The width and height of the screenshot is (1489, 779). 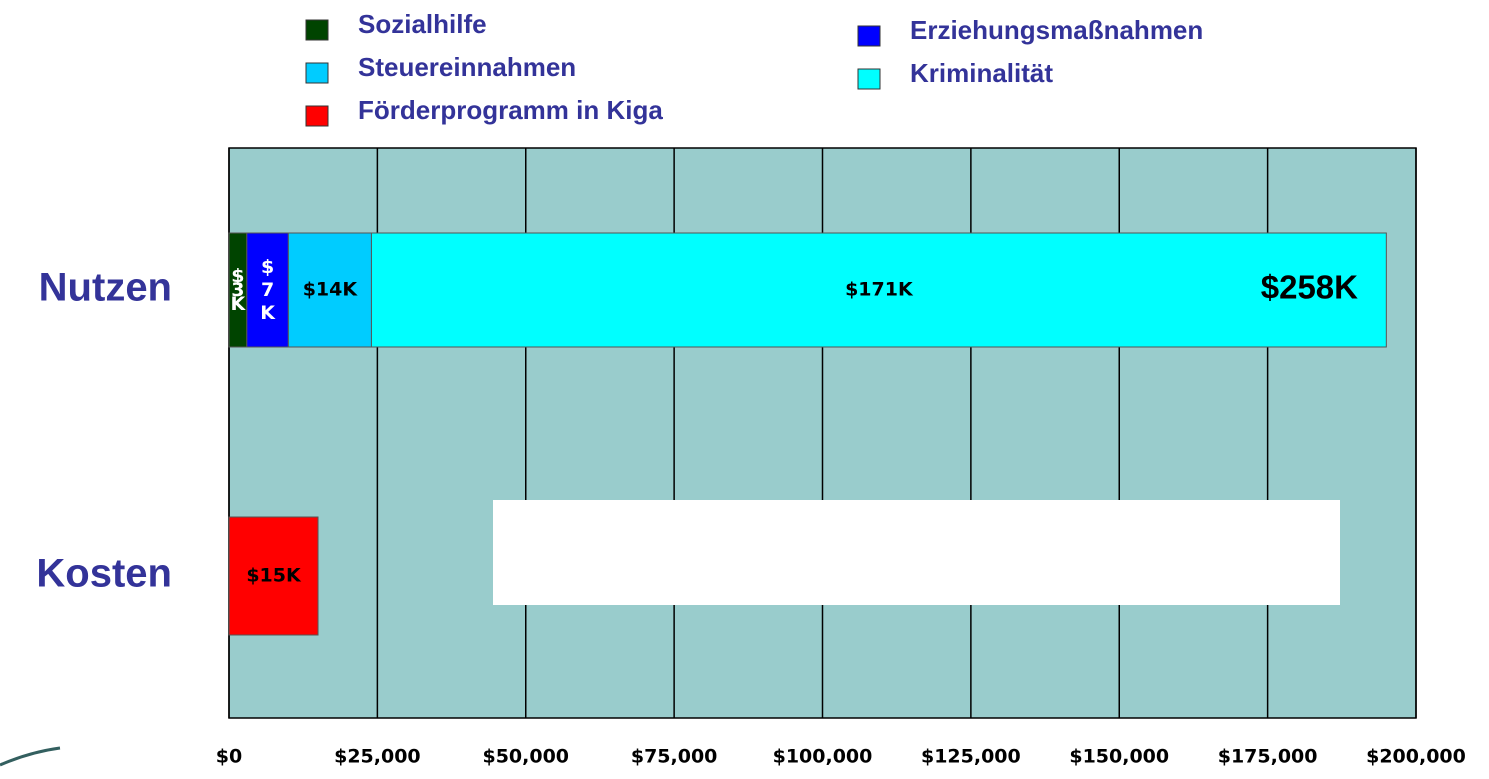 What do you see at coordinates (104, 574) in the screenshot?
I see `category-label: Kosten` at bounding box center [104, 574].